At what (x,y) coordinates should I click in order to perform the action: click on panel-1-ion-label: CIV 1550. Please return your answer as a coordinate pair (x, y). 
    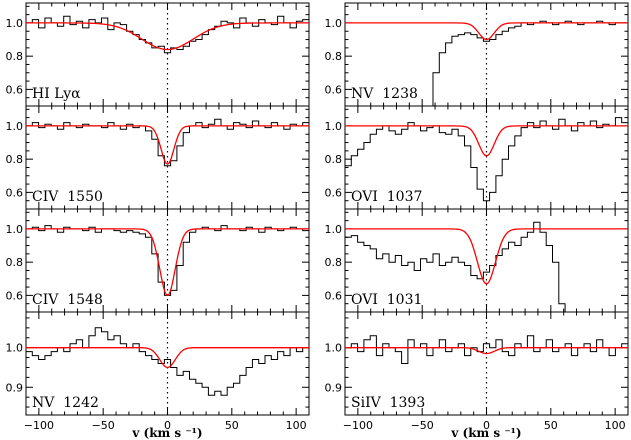
    Looking at the image, I should click on (67, 197).